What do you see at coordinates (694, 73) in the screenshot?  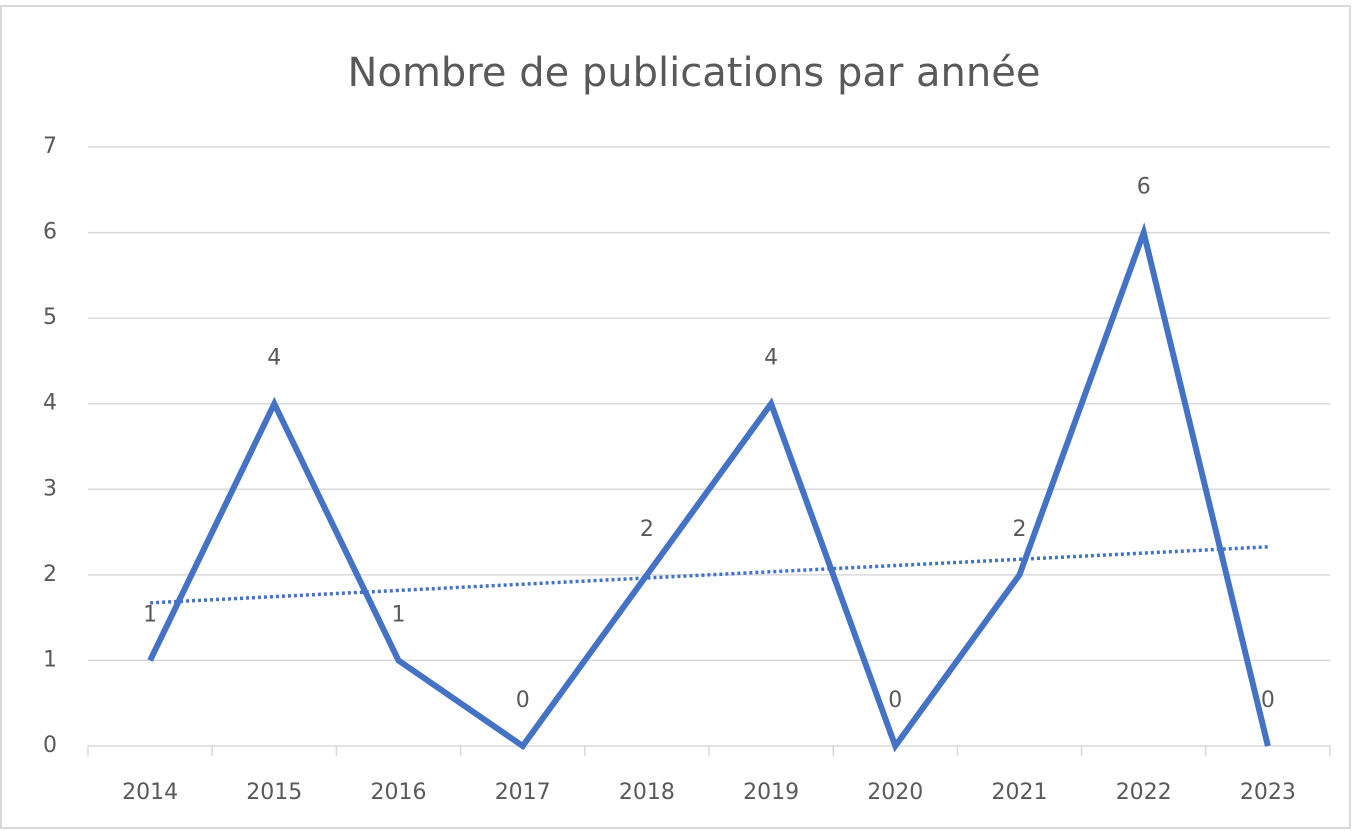 I see `chart-title: Nombre de publications par année` at bounding box center [694, 73].